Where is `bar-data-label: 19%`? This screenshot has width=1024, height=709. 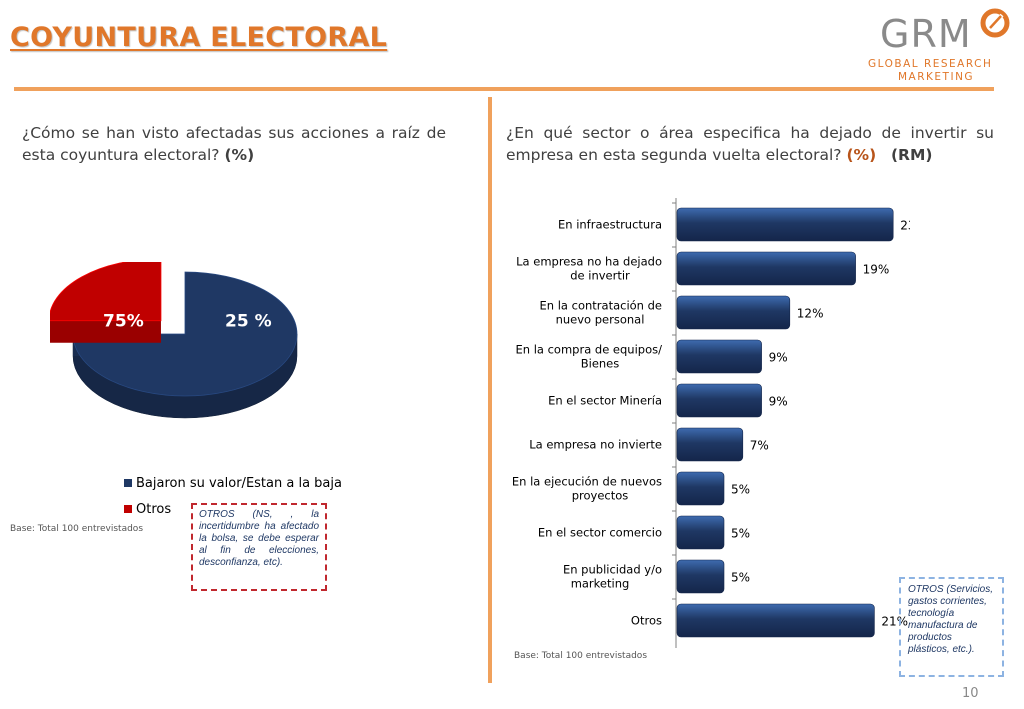 bar-data-label: 19% is located at coordinates (876, 270).